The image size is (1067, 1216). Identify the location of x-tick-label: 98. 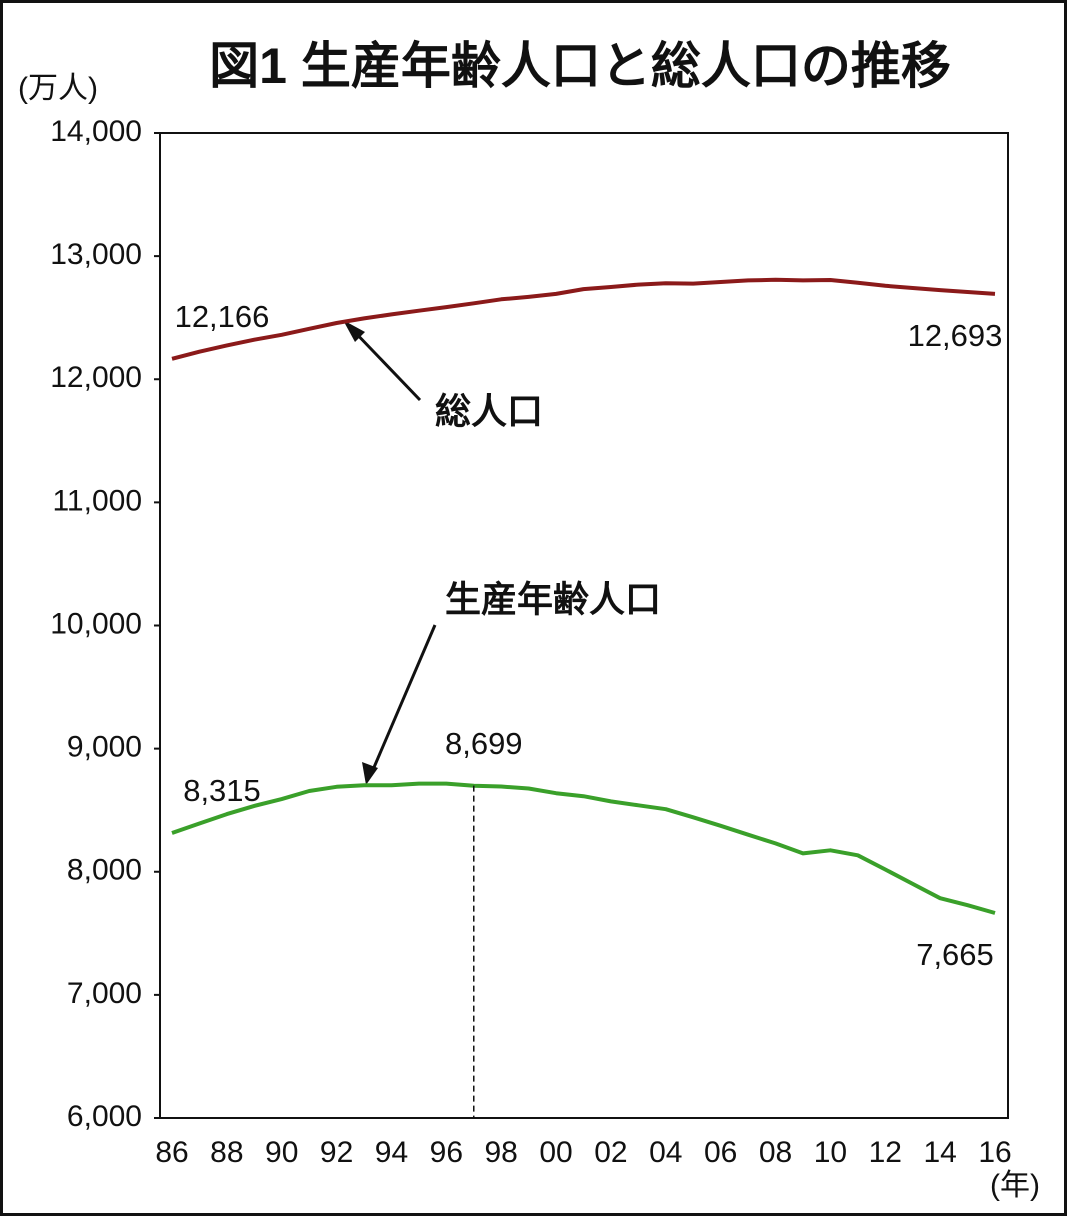
(501, 1152).